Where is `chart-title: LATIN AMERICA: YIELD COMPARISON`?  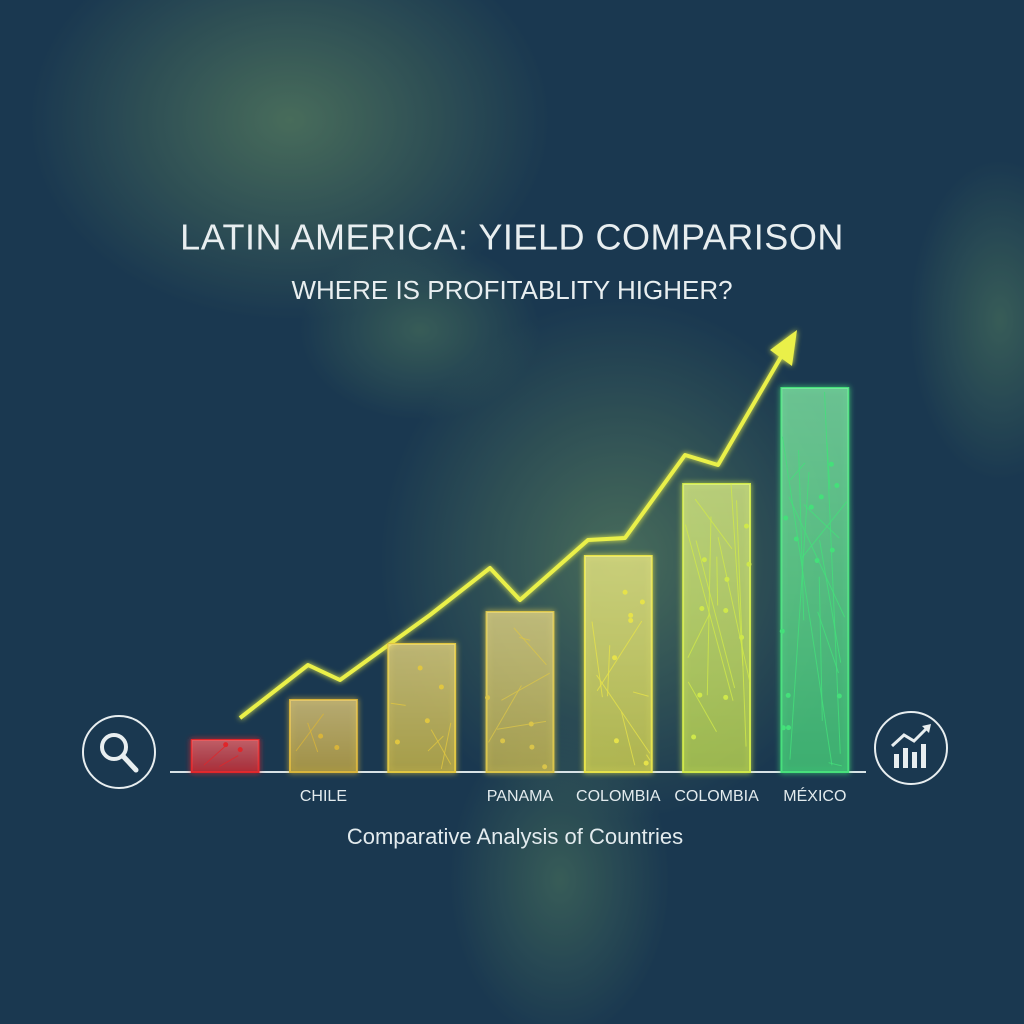
chart-title: LATIN AMERICA: YIELD COMPARISON is located at coordinates (512, 237).